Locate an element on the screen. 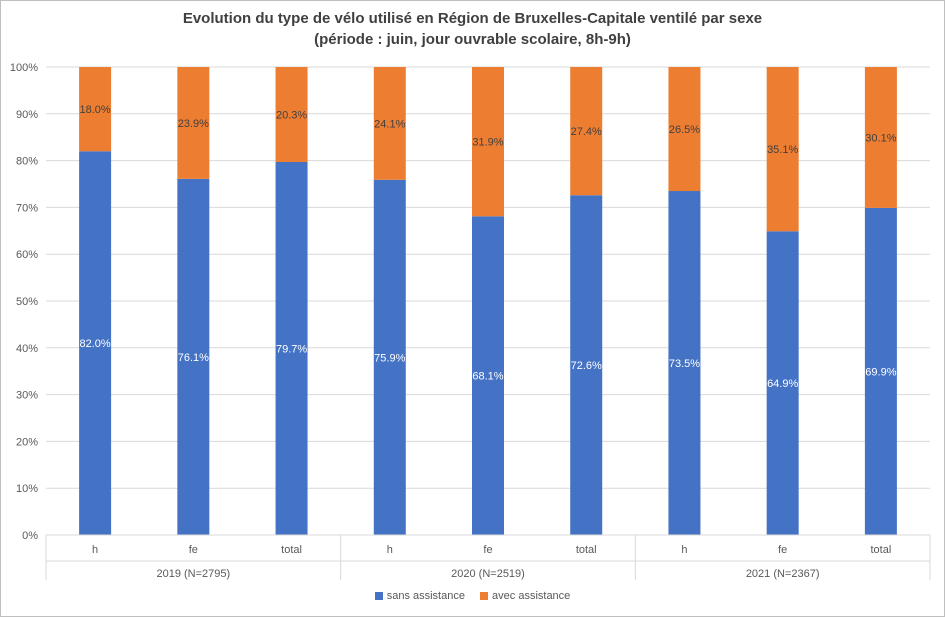 The height and width of the screenshot is (617, 945). legend-swatch-avec-assistance is located at coordinates (484, 596).